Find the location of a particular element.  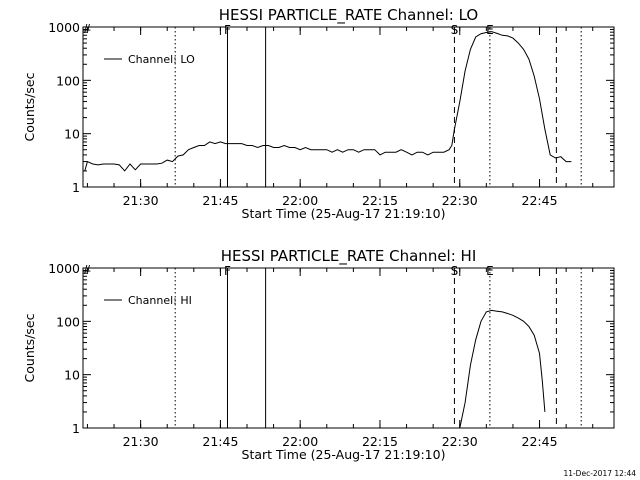

p0-event-marker-label: F is located at coordinates (227, 30).